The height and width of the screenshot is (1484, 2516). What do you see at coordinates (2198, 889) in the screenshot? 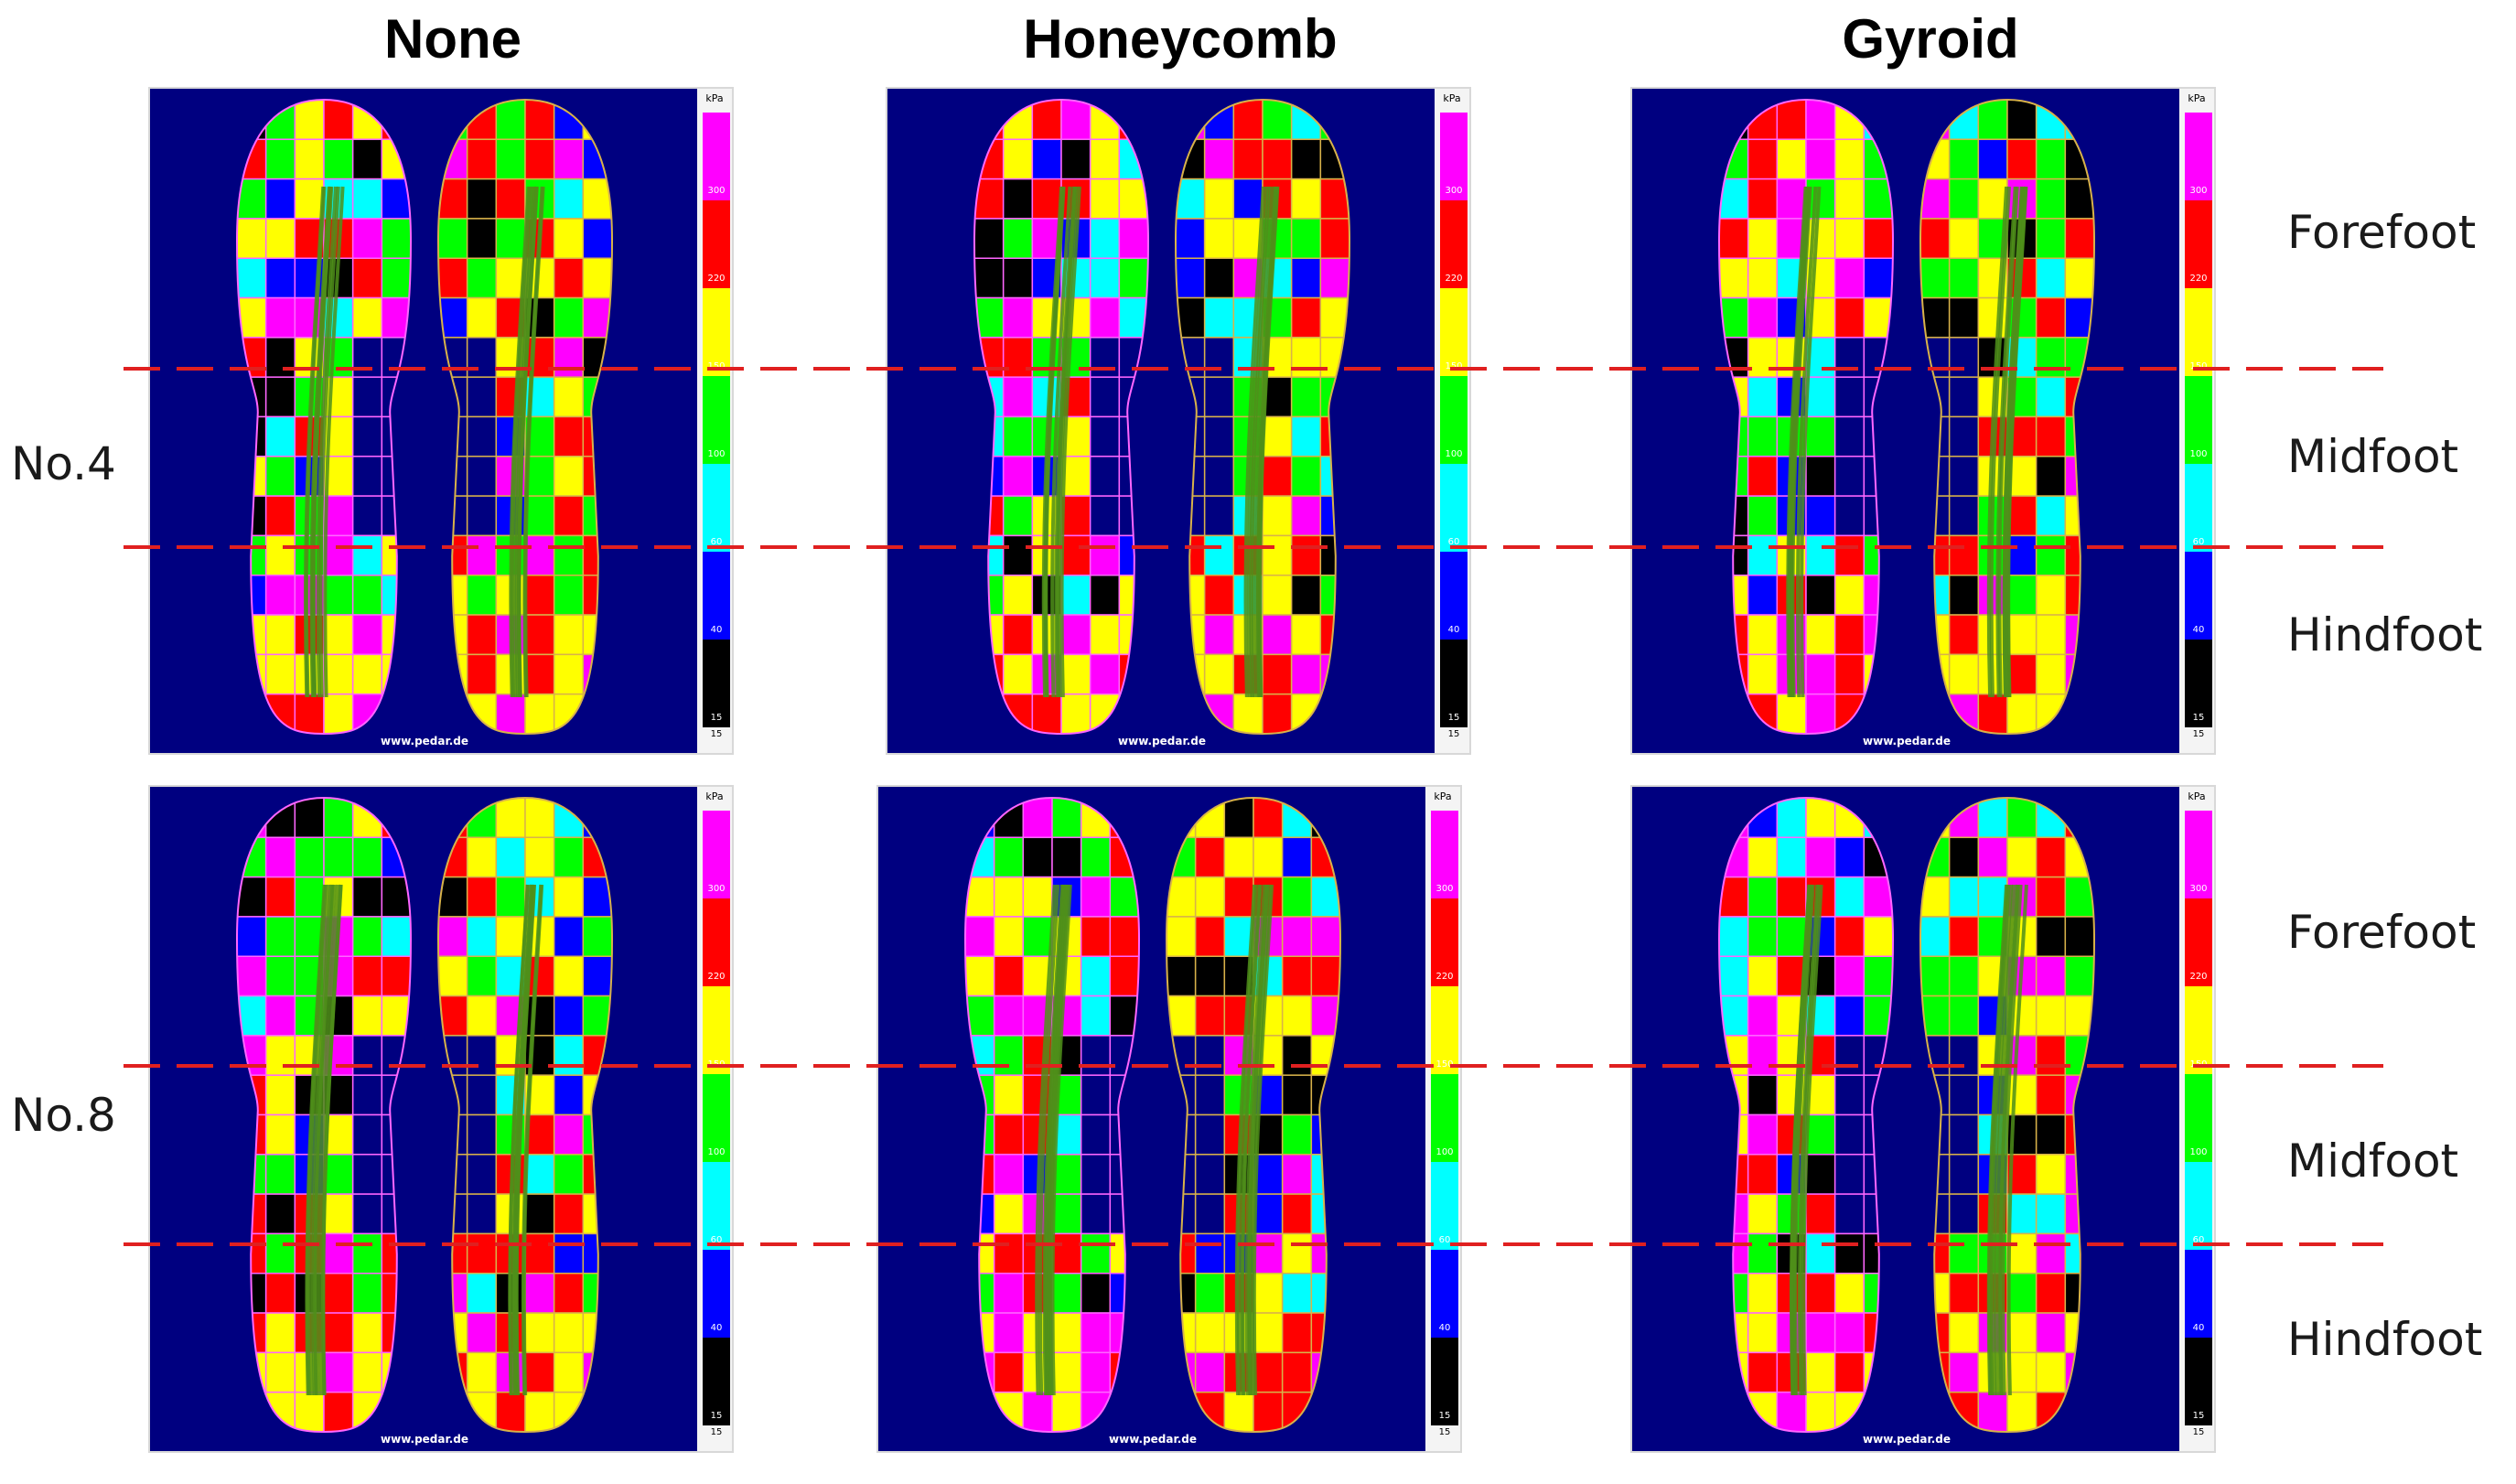
I see `scale-tick: 300` at bounding box center [2198, 889].